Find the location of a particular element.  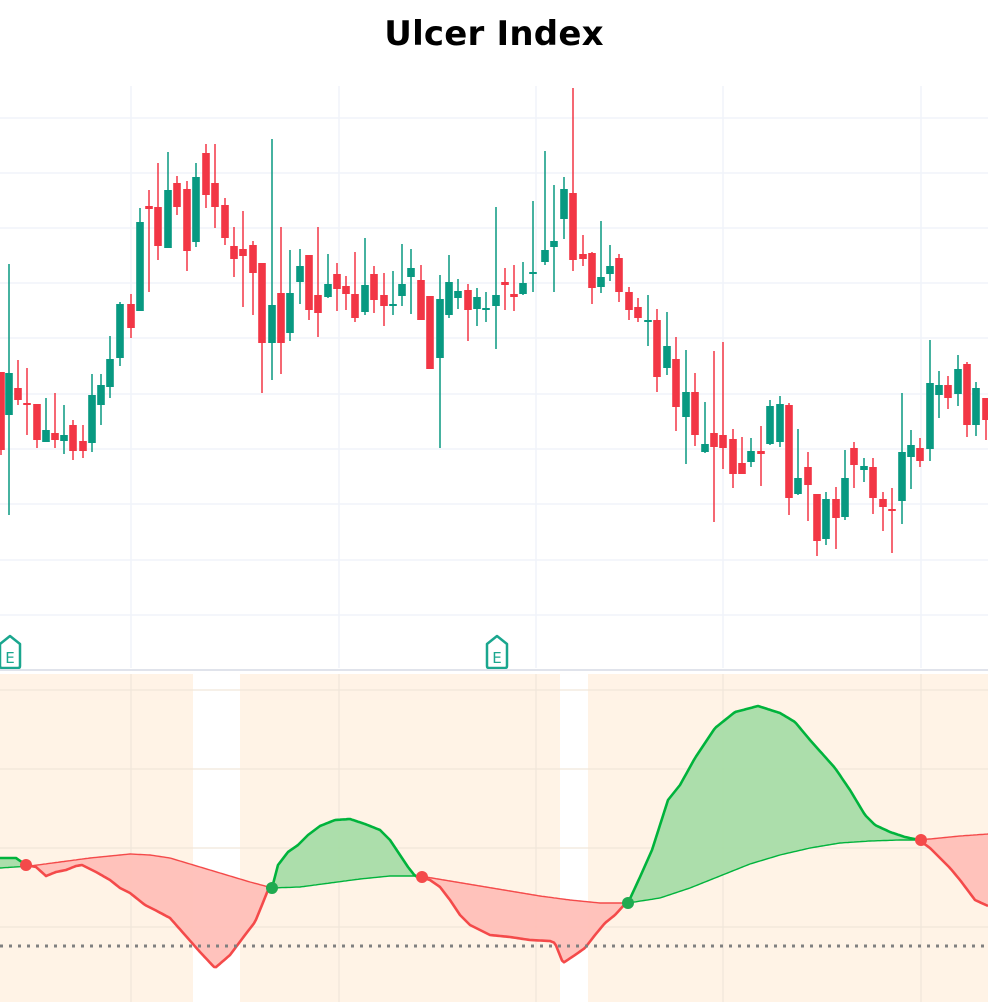

bull-fill-area is located at coordinates (774, 804).